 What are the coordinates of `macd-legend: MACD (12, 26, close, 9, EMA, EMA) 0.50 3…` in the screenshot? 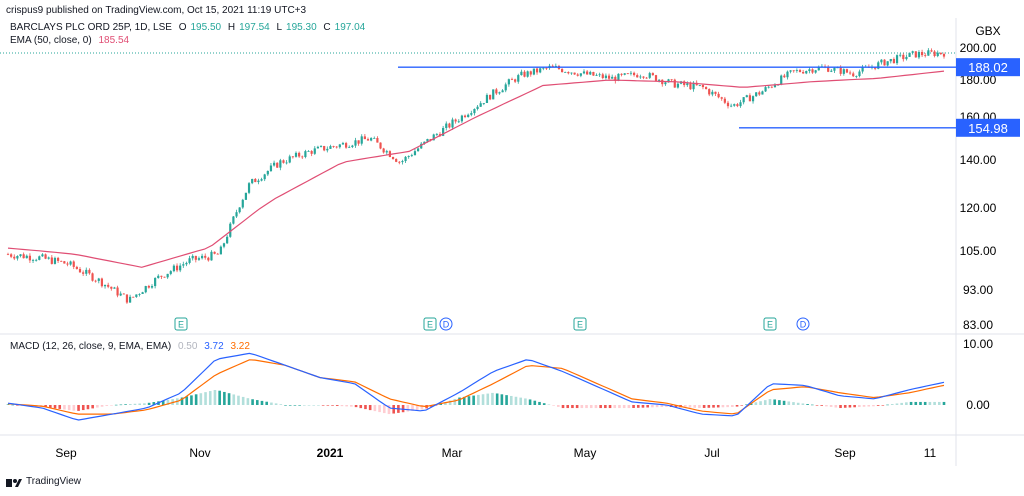 It's located at (132, 346).